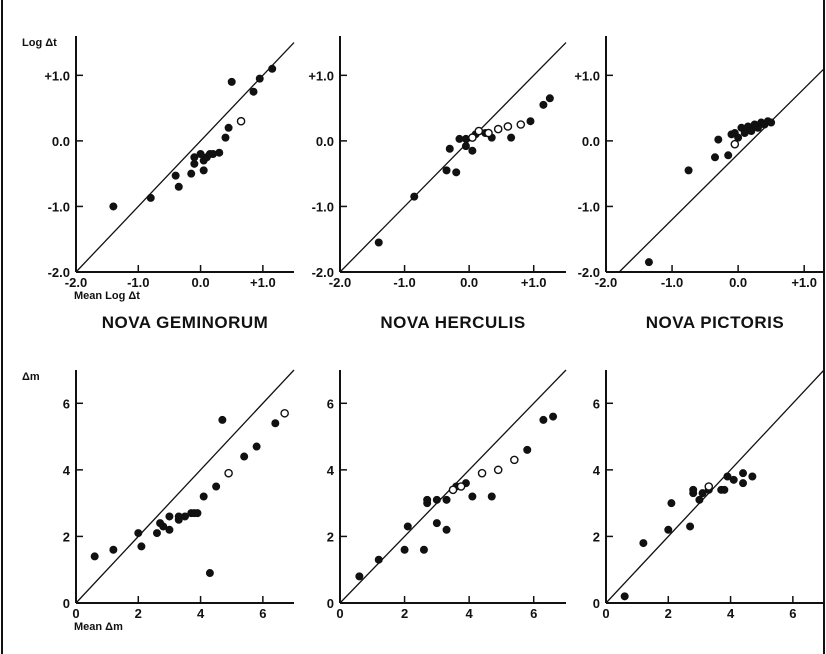  What do you see at coordinates (447, 495) in the screenshot?
I see `chart-panel-5: 0 2 4 6 0 2 4 6` at bounding box center [447, 495].